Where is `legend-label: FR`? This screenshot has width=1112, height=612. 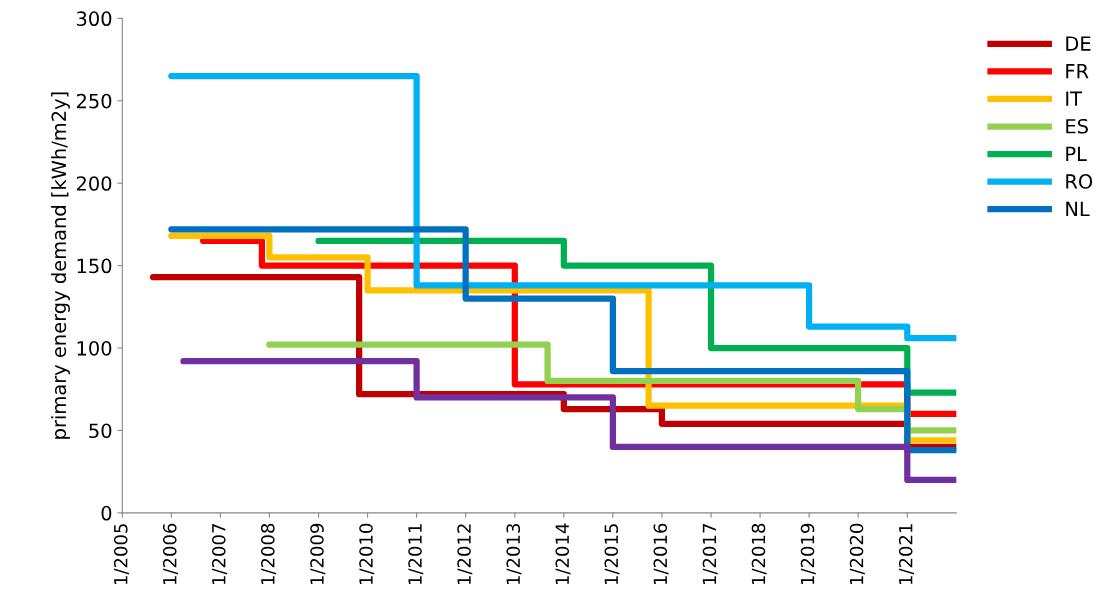 legend-label: FR is located at coordinates (1077, 71).